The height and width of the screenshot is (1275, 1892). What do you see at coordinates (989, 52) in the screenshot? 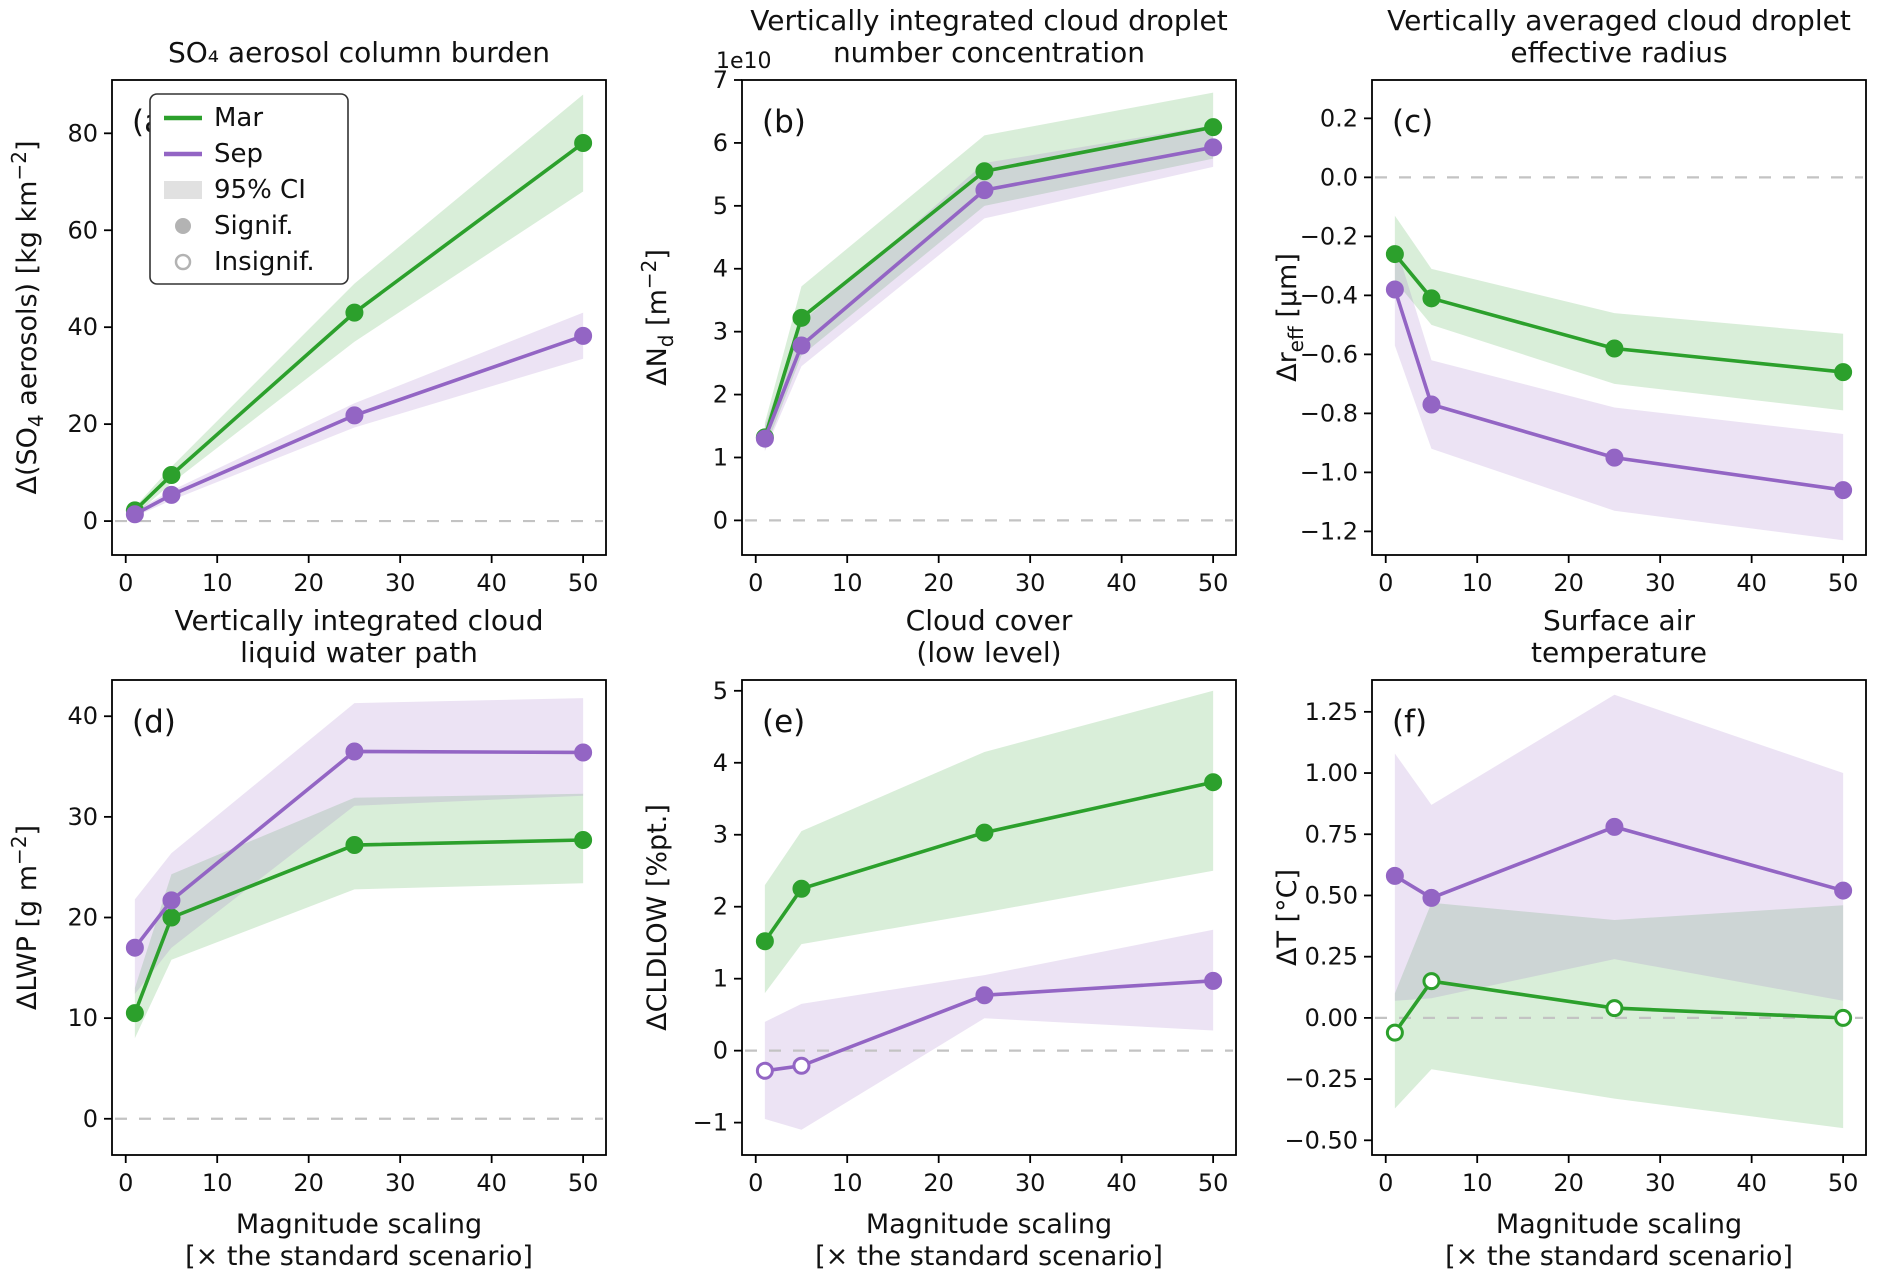
I see `panel-title-line: number concentration` at bounding box center [989, 52].